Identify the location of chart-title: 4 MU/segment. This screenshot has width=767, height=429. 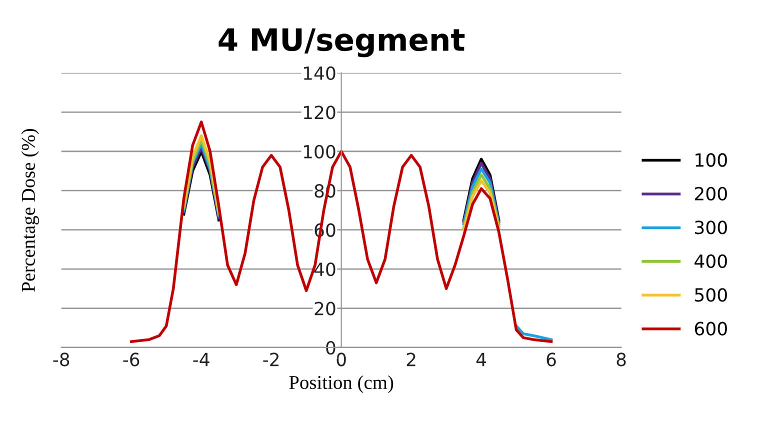
(341, 43).